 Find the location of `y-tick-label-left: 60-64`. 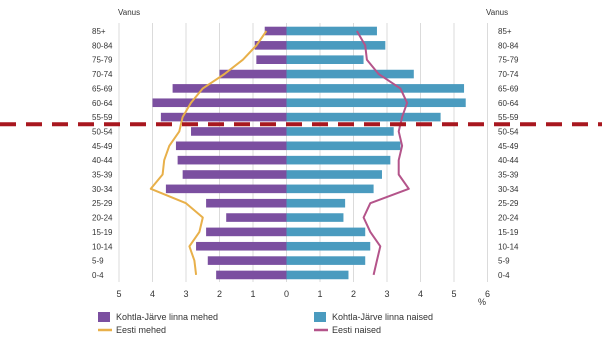

y-tick-label-left: 60-64 is located at coordinates (102, 103).